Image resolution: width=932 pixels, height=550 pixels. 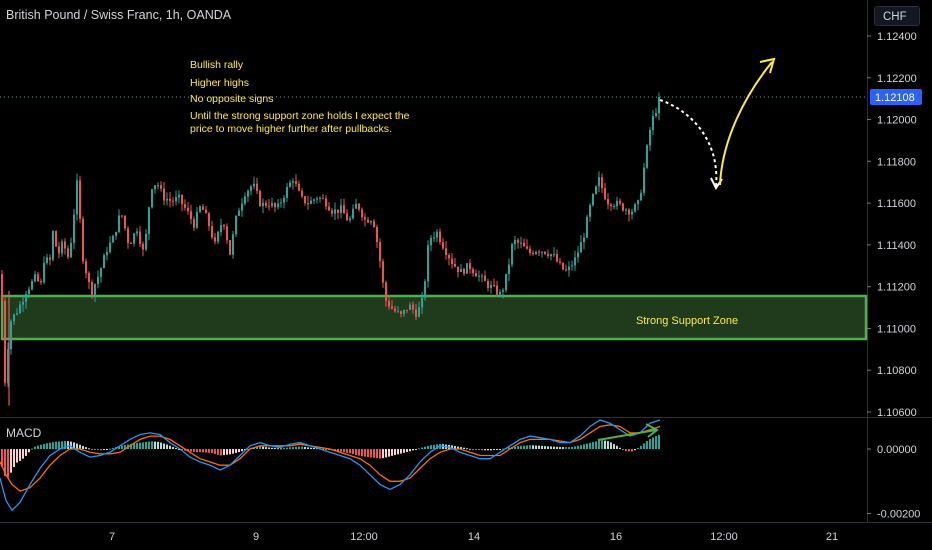 What do you see at coordinates (897, 450) in the screenshot?
I see `y-tick-label: 0.00000` at bounding box center [897, 450].